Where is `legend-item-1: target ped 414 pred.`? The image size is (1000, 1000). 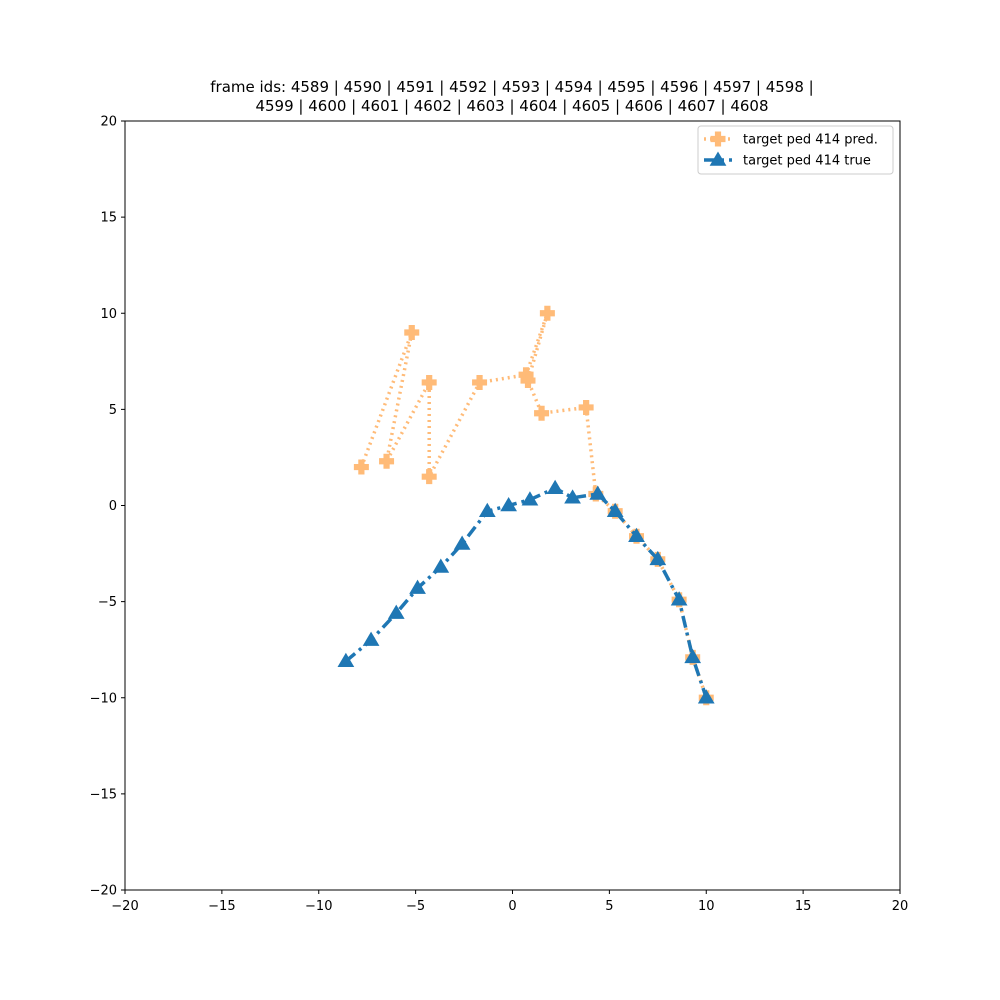 legend-item-1: target ped 414 pred. is located at coordinates (791, 139).